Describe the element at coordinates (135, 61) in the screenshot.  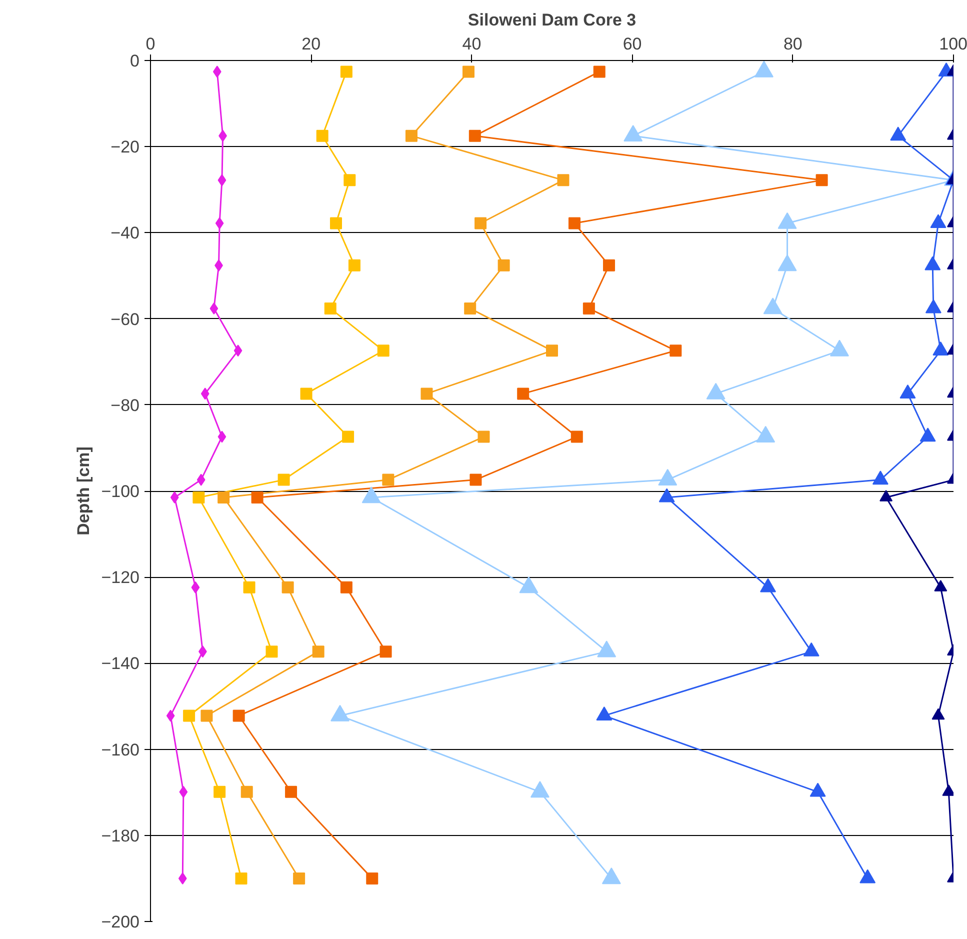
I see `y-tick-label: 0` at that location.